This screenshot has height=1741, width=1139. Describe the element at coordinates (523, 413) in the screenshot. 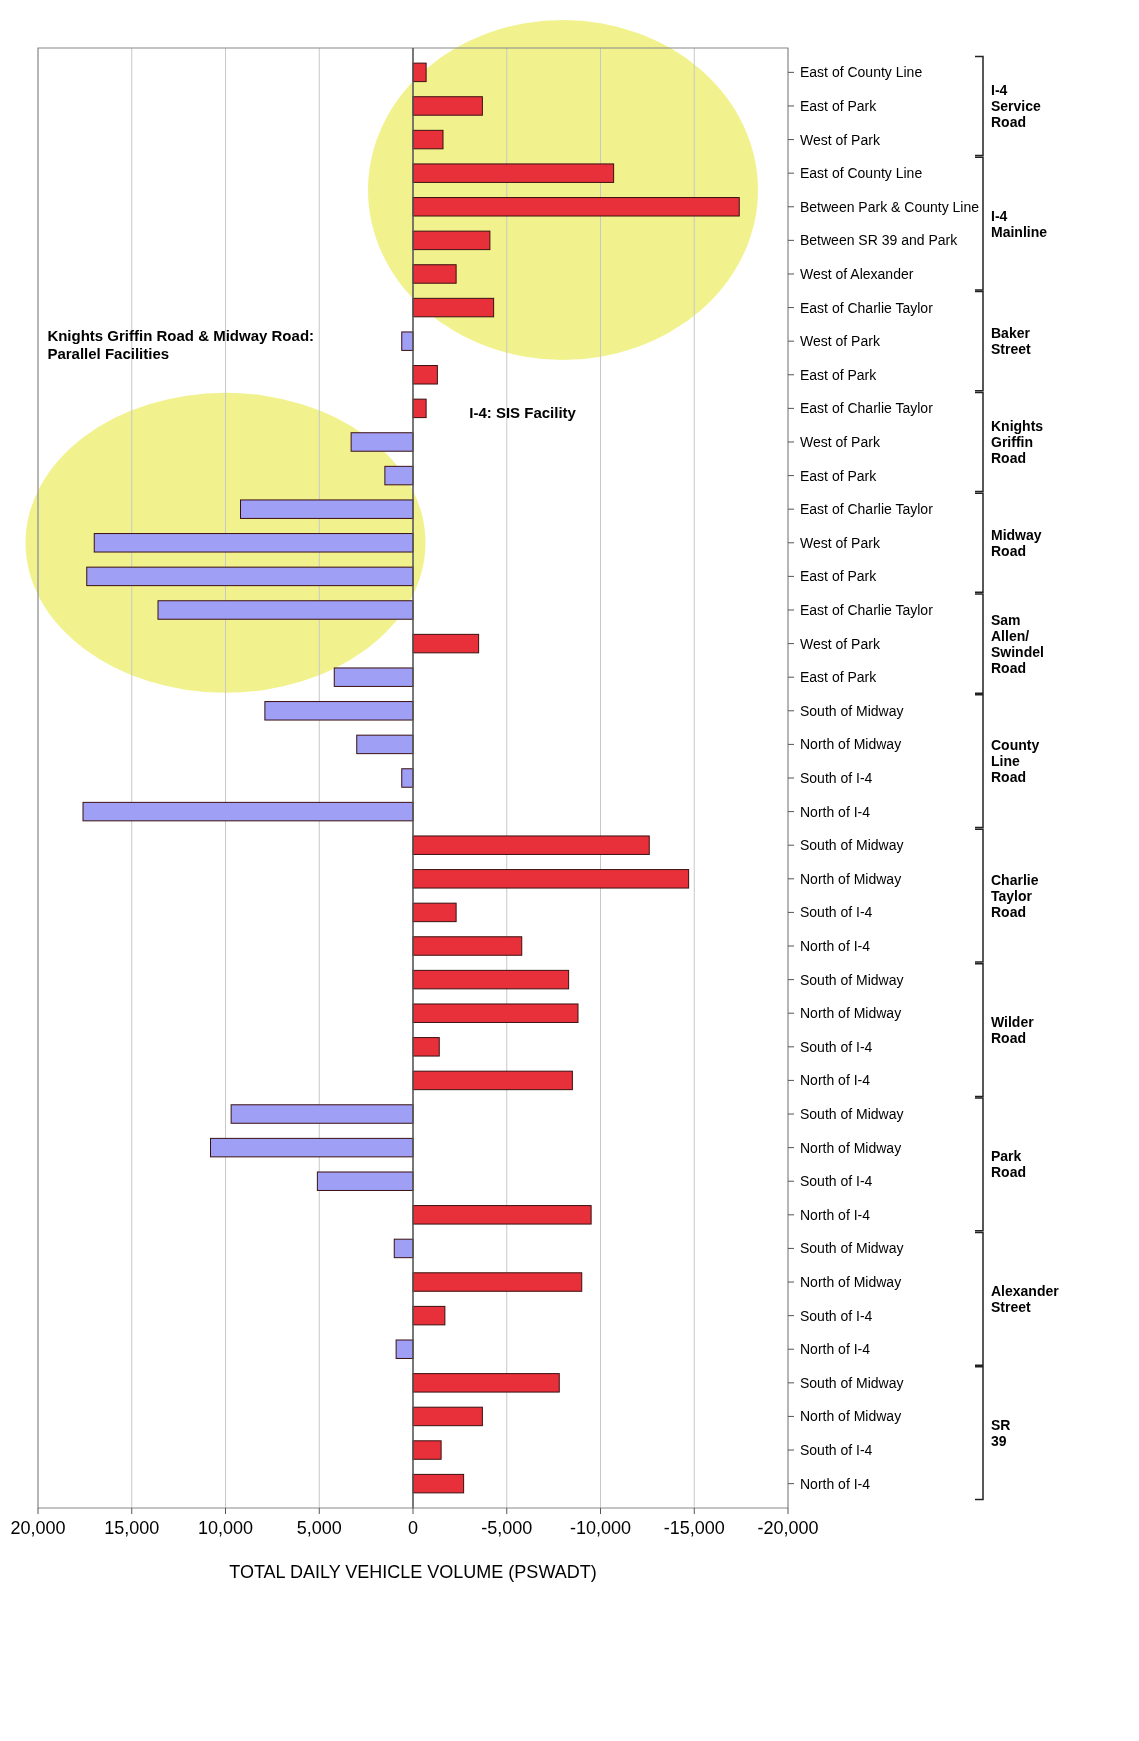

I see `annotation: I-4: SIS Facility` at that location.